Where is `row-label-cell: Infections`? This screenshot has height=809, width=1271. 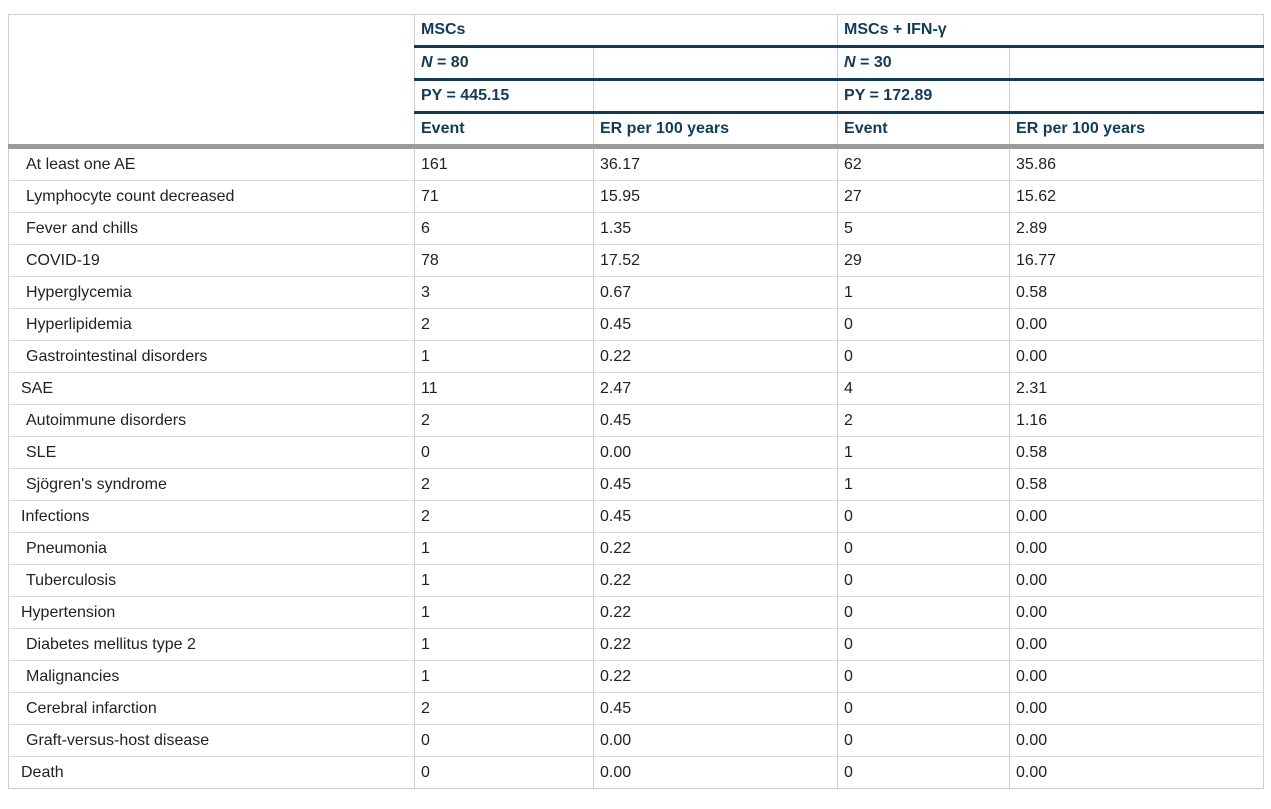
row-label-cell: Infections is located at coordinates (211, 516).